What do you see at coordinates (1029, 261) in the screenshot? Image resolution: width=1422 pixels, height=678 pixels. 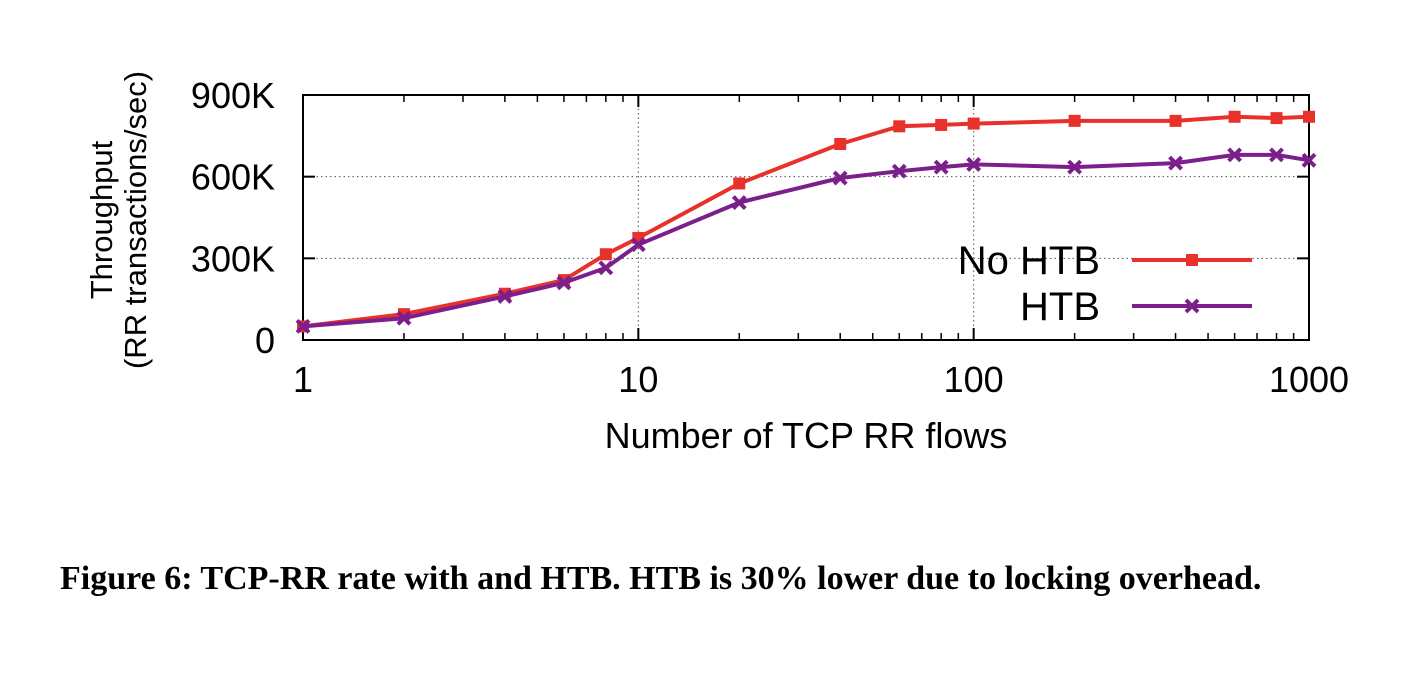 I see `legend-label: No HTB` at bounding box center [1029, 261].